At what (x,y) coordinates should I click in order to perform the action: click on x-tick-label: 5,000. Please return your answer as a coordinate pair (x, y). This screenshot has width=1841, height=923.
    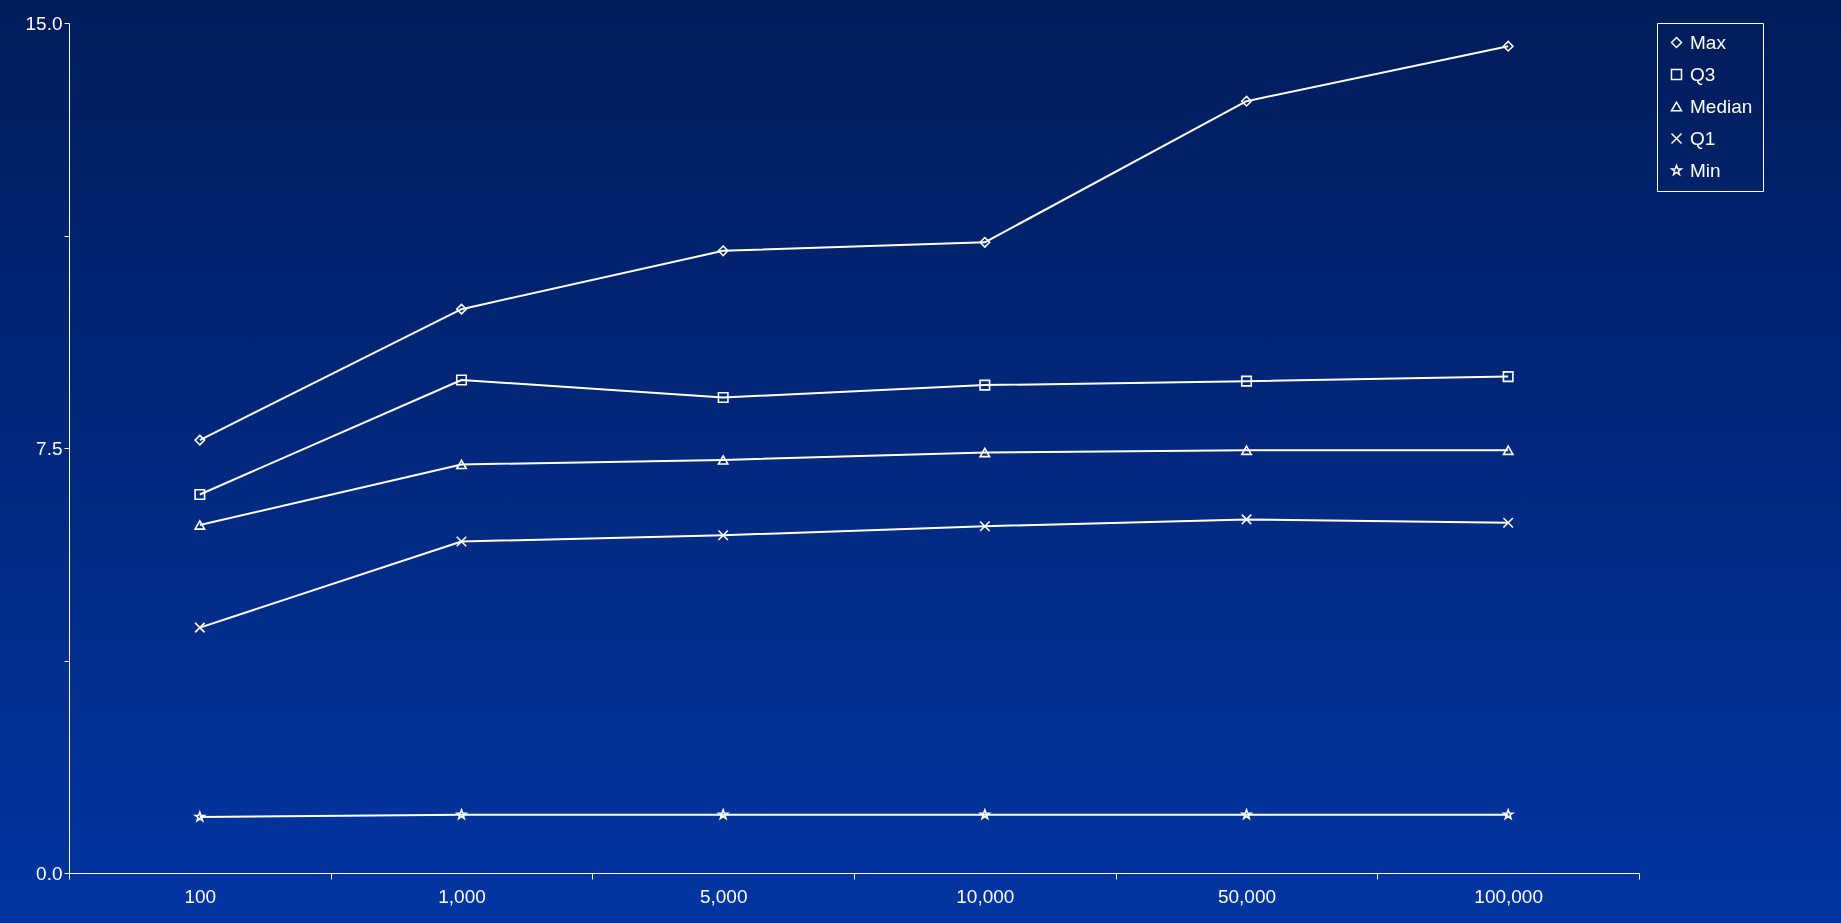
    Looking at the image, I should click on (723, 896).